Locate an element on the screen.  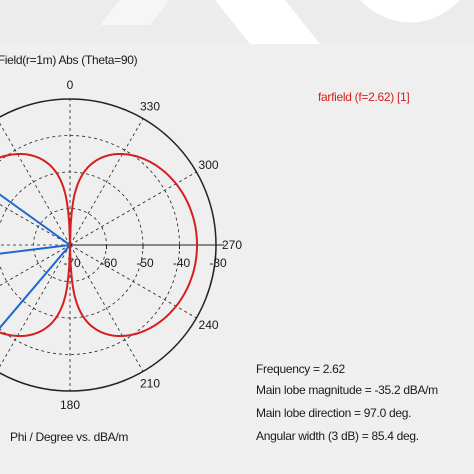
radial-tick-label: -60 is located at coordinates (109, 263).